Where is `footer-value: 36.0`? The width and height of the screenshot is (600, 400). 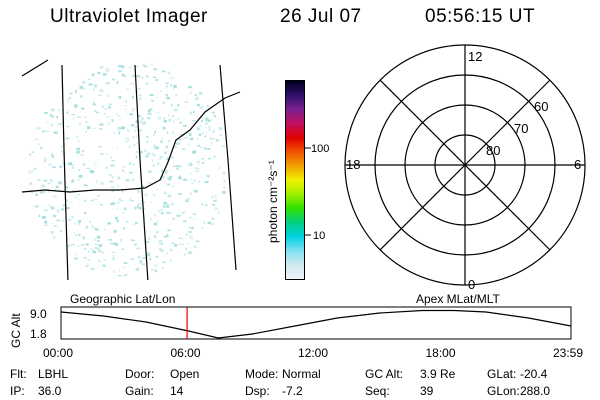 footer-value: 36.0 is located at coordinates (50, 391).